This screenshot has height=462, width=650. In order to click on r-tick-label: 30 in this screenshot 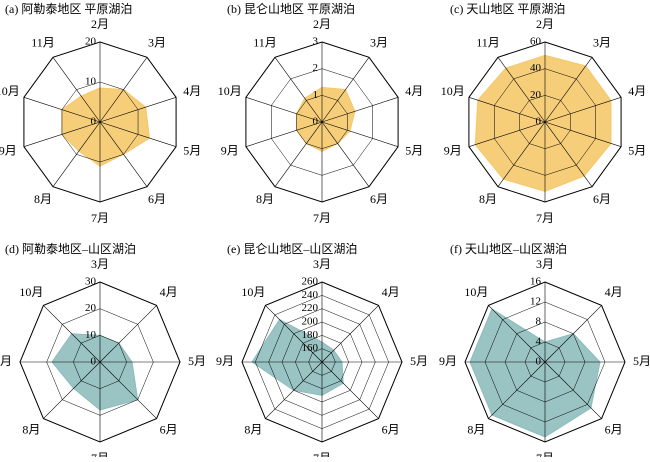, I will do `click(91, 282)`.